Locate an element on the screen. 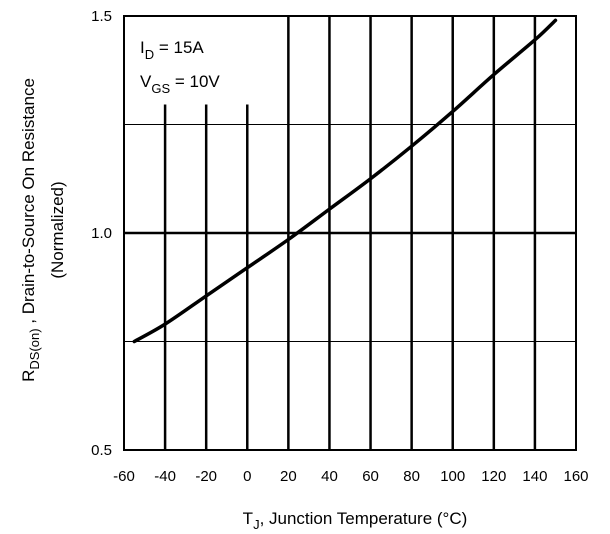  y-tick-label: 0.5 is located at coordinates (101, 450).